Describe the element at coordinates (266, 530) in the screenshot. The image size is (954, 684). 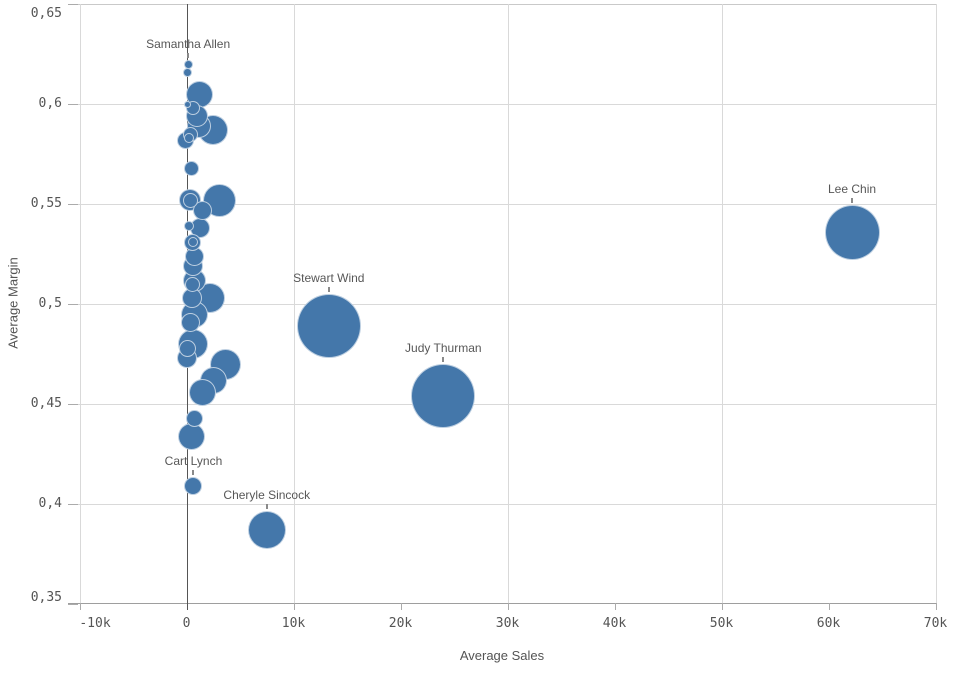
I see `data-bubble-cheryle-sincock` at that location.